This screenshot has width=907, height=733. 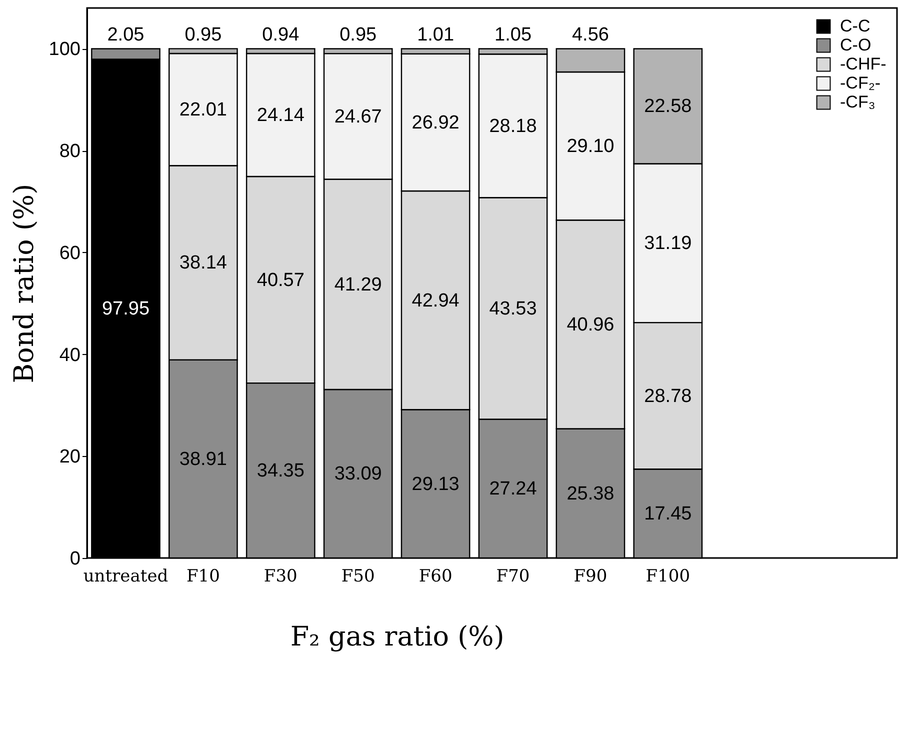 I want to click on y-axis-title: Bond ratio (%), so click(x=24, y=284).